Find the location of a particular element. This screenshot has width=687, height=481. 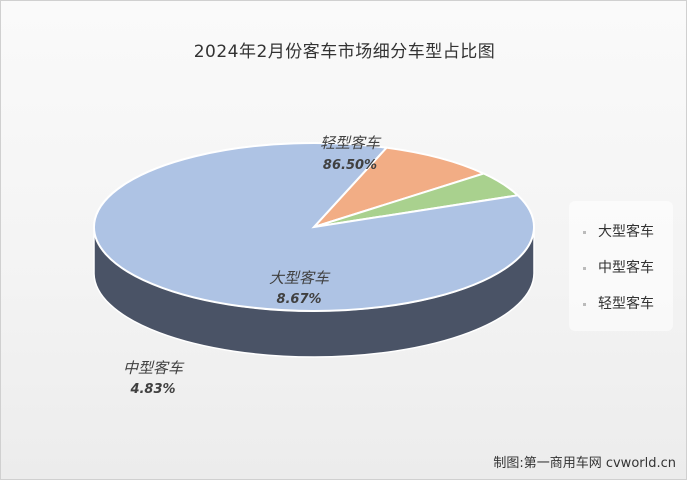

slice-value-0: 8.67% is located at coordinates (298, 299).